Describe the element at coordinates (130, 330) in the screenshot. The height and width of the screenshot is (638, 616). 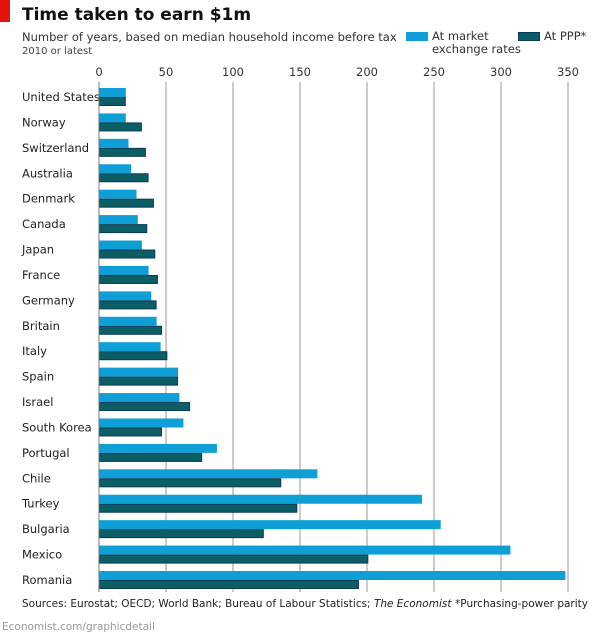
I see `bar-ppp-britain` at that location.